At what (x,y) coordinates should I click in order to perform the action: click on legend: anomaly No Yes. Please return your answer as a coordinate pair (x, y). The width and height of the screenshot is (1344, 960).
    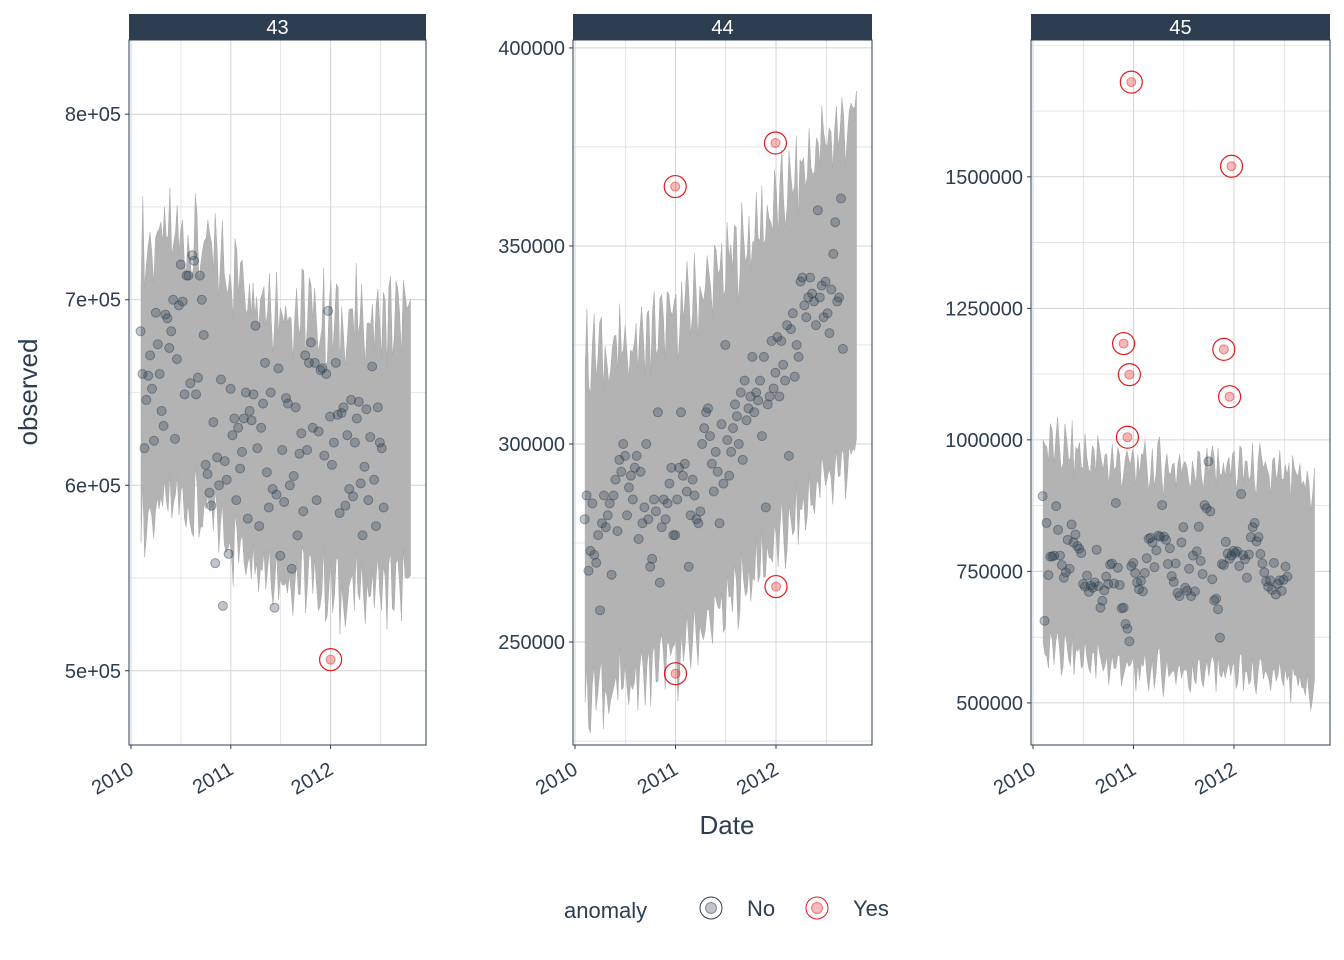
    Looking at the image, I should click on (726, 909).